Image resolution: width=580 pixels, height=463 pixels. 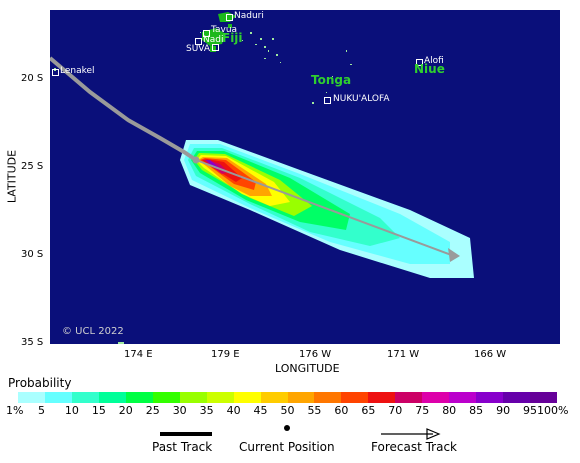 I want to click on probability-scale-label: 40, so click(x=233, y=410).